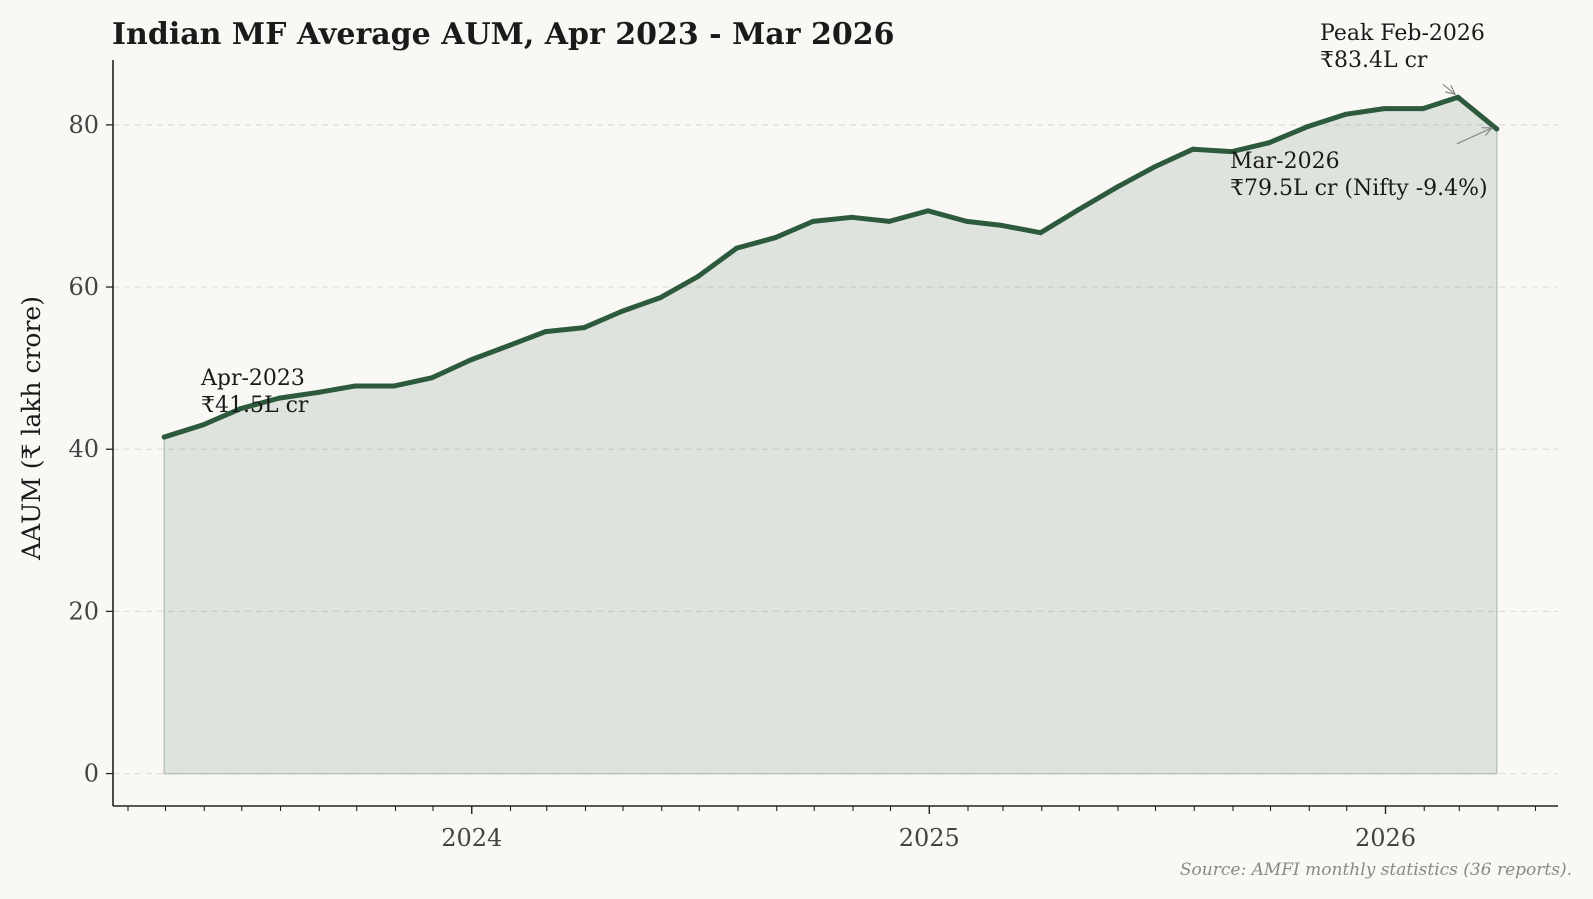 The width and height of the screenshot is (1593, 899). What do you see at coordinates (252, 378) in the screenshot?
I see `annotation-start-date: Apr-2023` at bounding box center [252, 378].